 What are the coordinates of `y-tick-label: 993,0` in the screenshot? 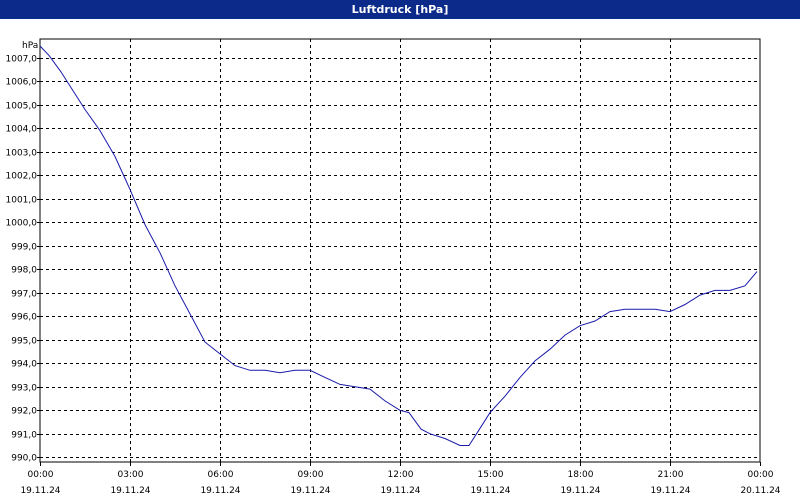 It's located at (24, 389).